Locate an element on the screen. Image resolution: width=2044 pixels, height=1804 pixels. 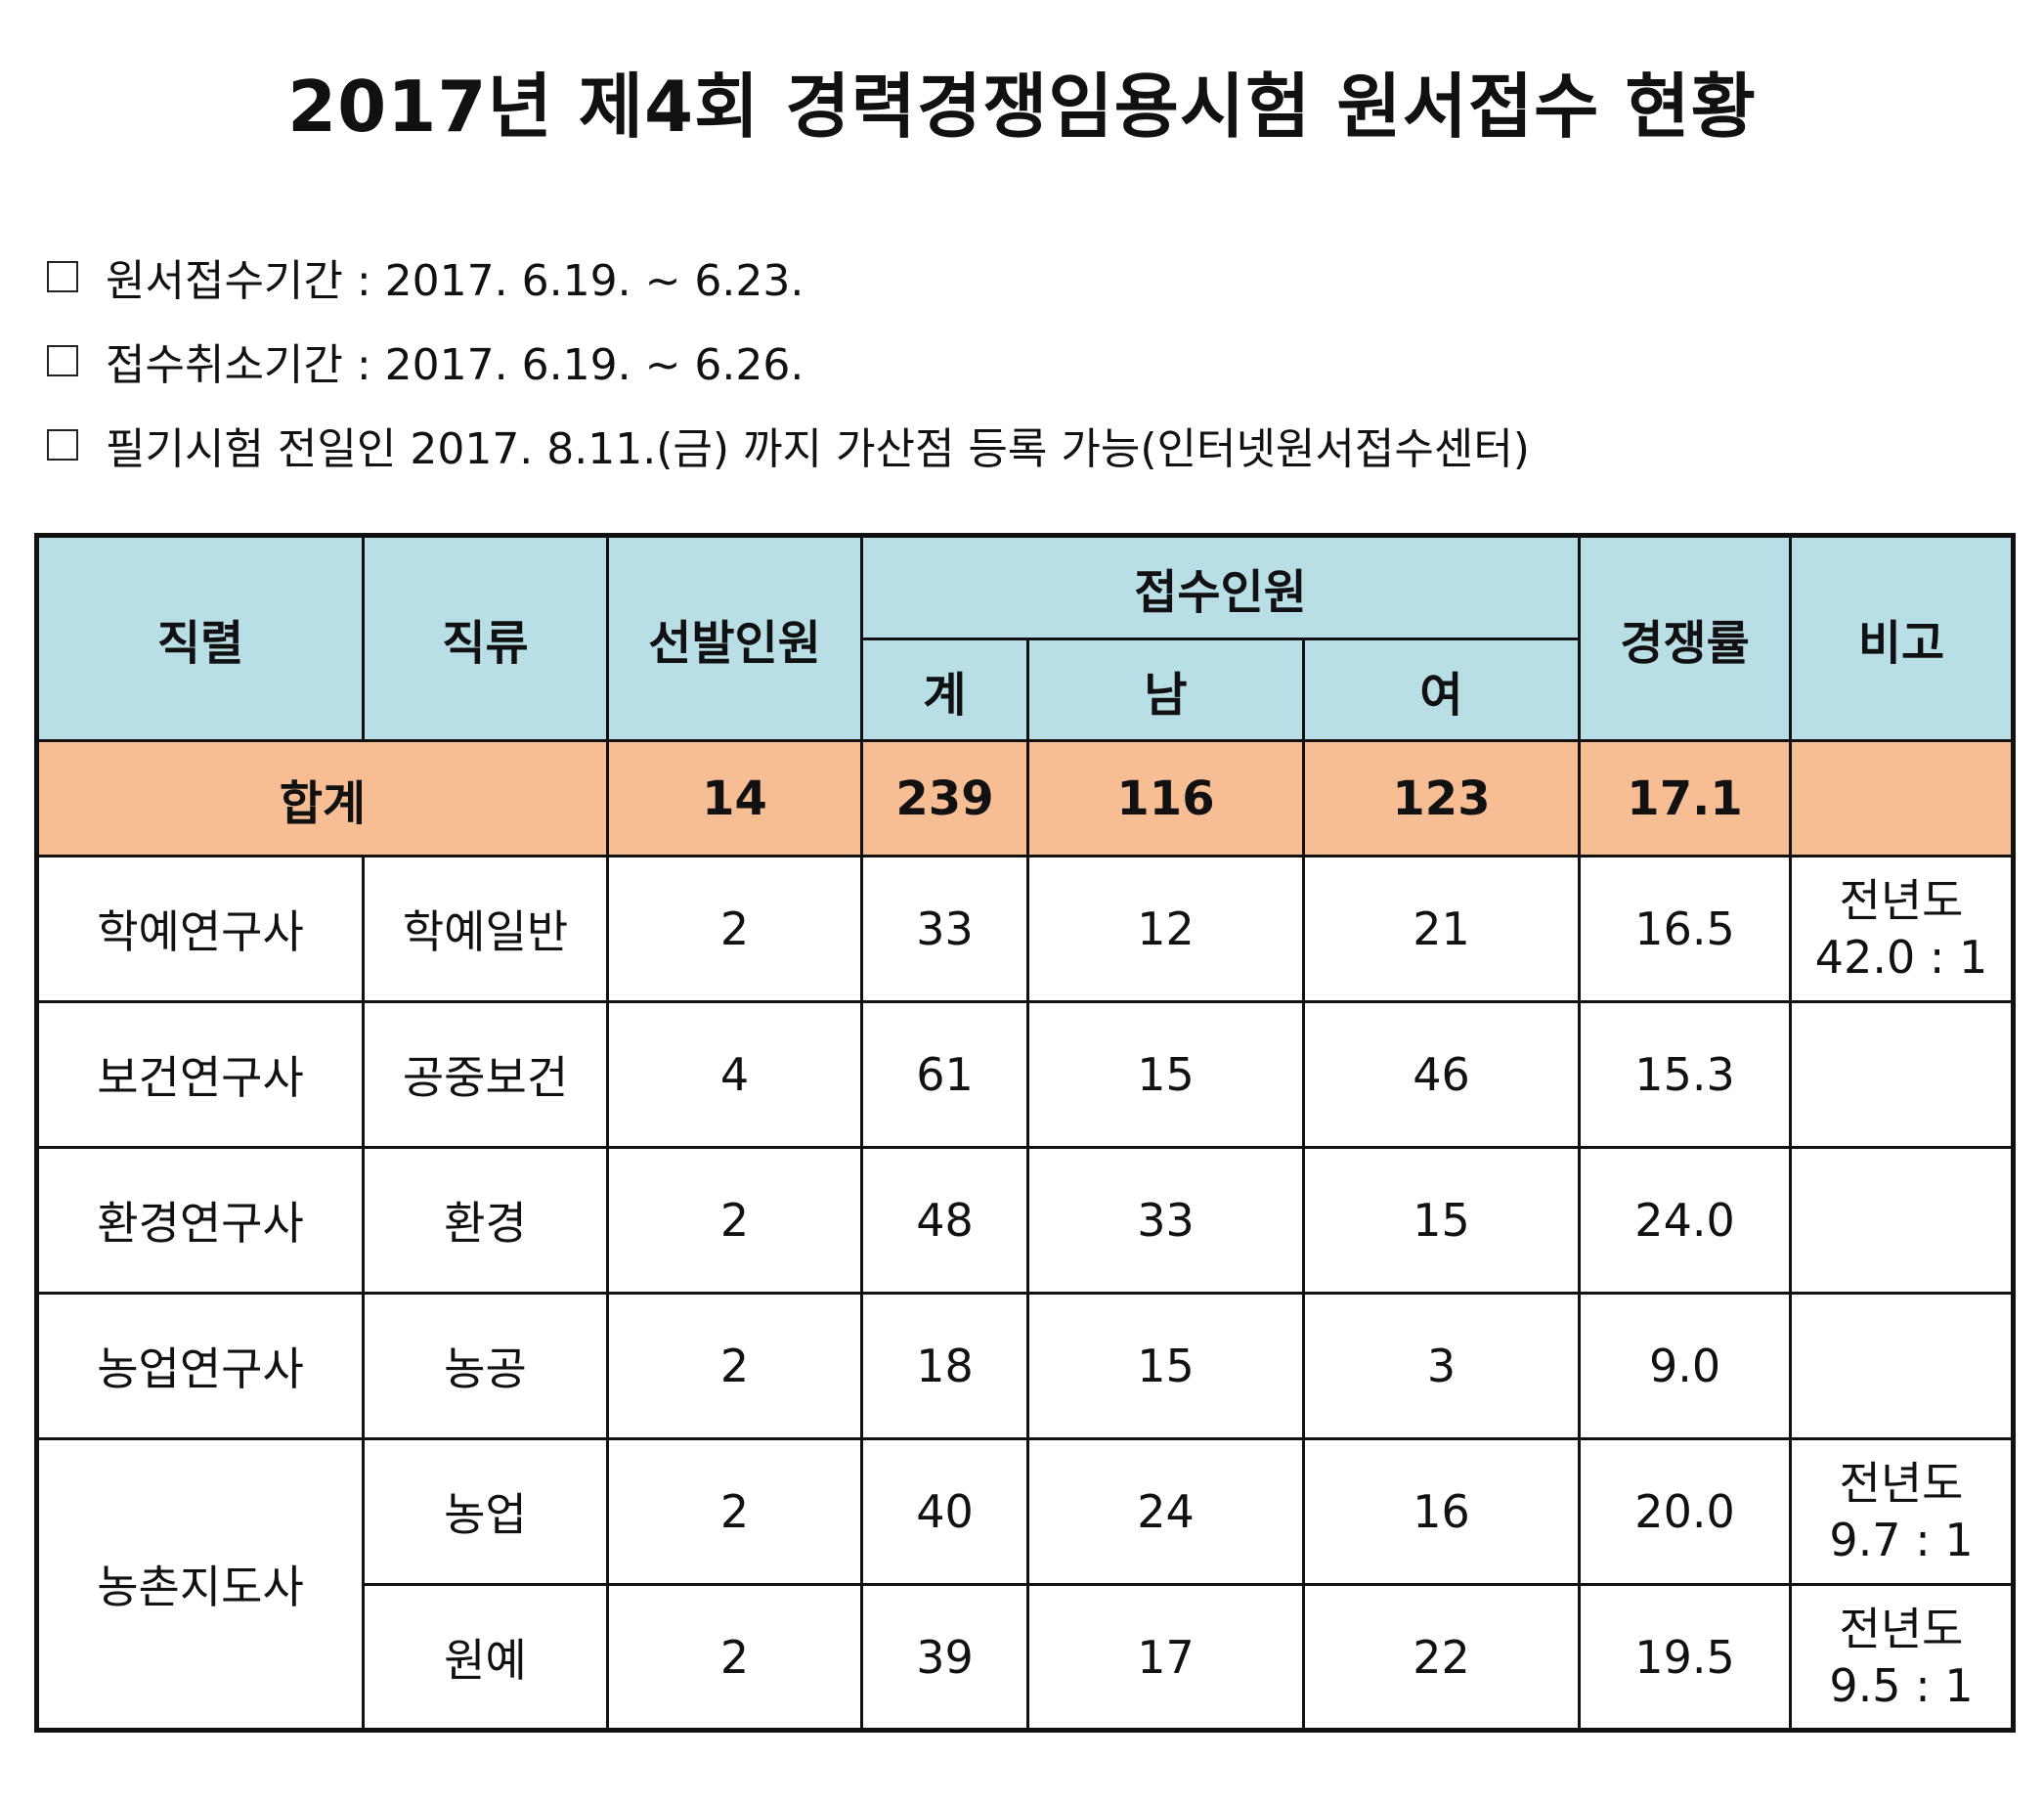
table-row: 원예 2 39 17 22 19.5 전년도 9.5 : 1 is located at coordinates (1026, 1657).